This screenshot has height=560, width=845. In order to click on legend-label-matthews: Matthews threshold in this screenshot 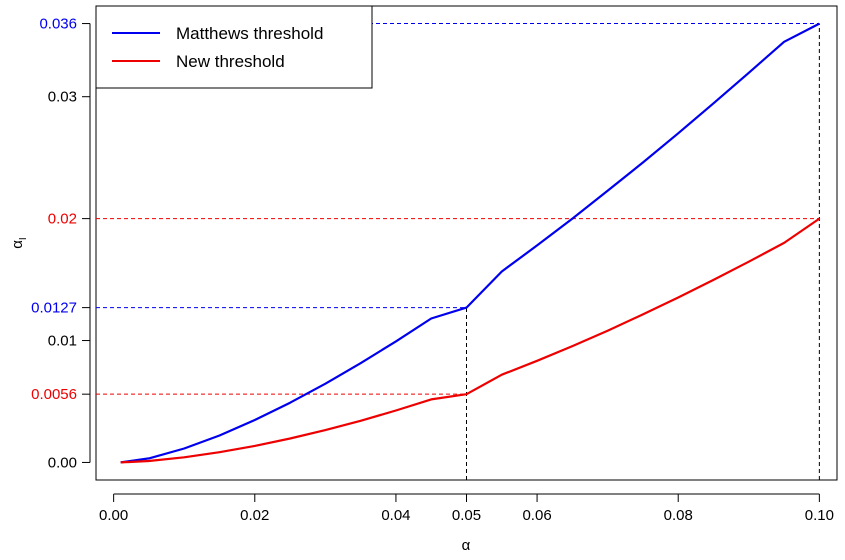, I will do `click(249, 33)`.